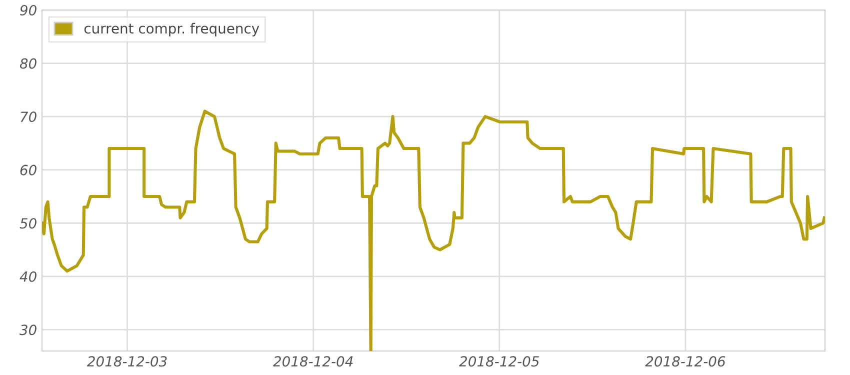 The image size is (850, 375). I want to click on x-tick-label: 2018-12-03, so click(126, 361).